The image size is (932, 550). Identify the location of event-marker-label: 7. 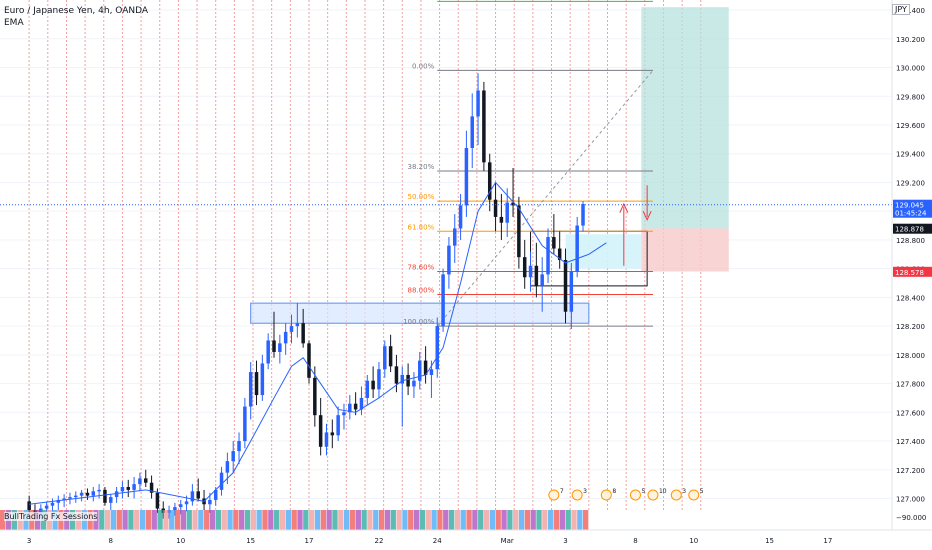
(562, 491).